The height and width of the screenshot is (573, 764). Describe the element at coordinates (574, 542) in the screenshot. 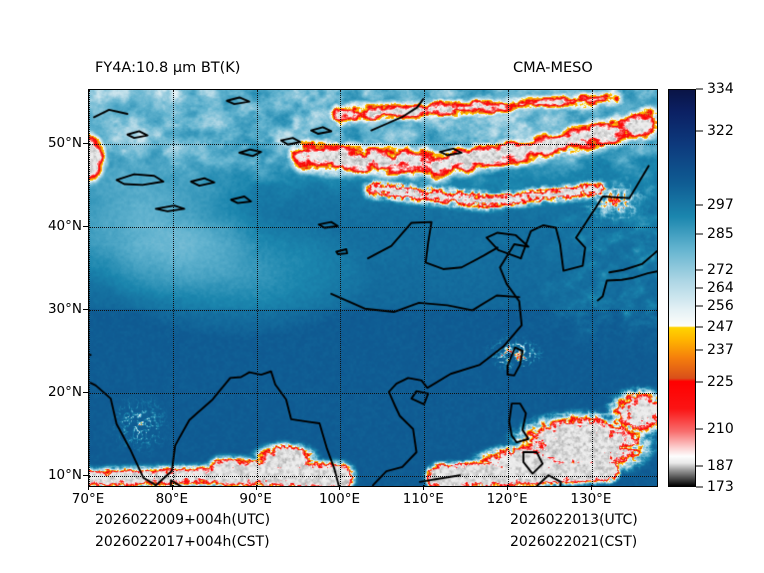

I see `caption-right-cst: 2026022021(CST)` at that location.